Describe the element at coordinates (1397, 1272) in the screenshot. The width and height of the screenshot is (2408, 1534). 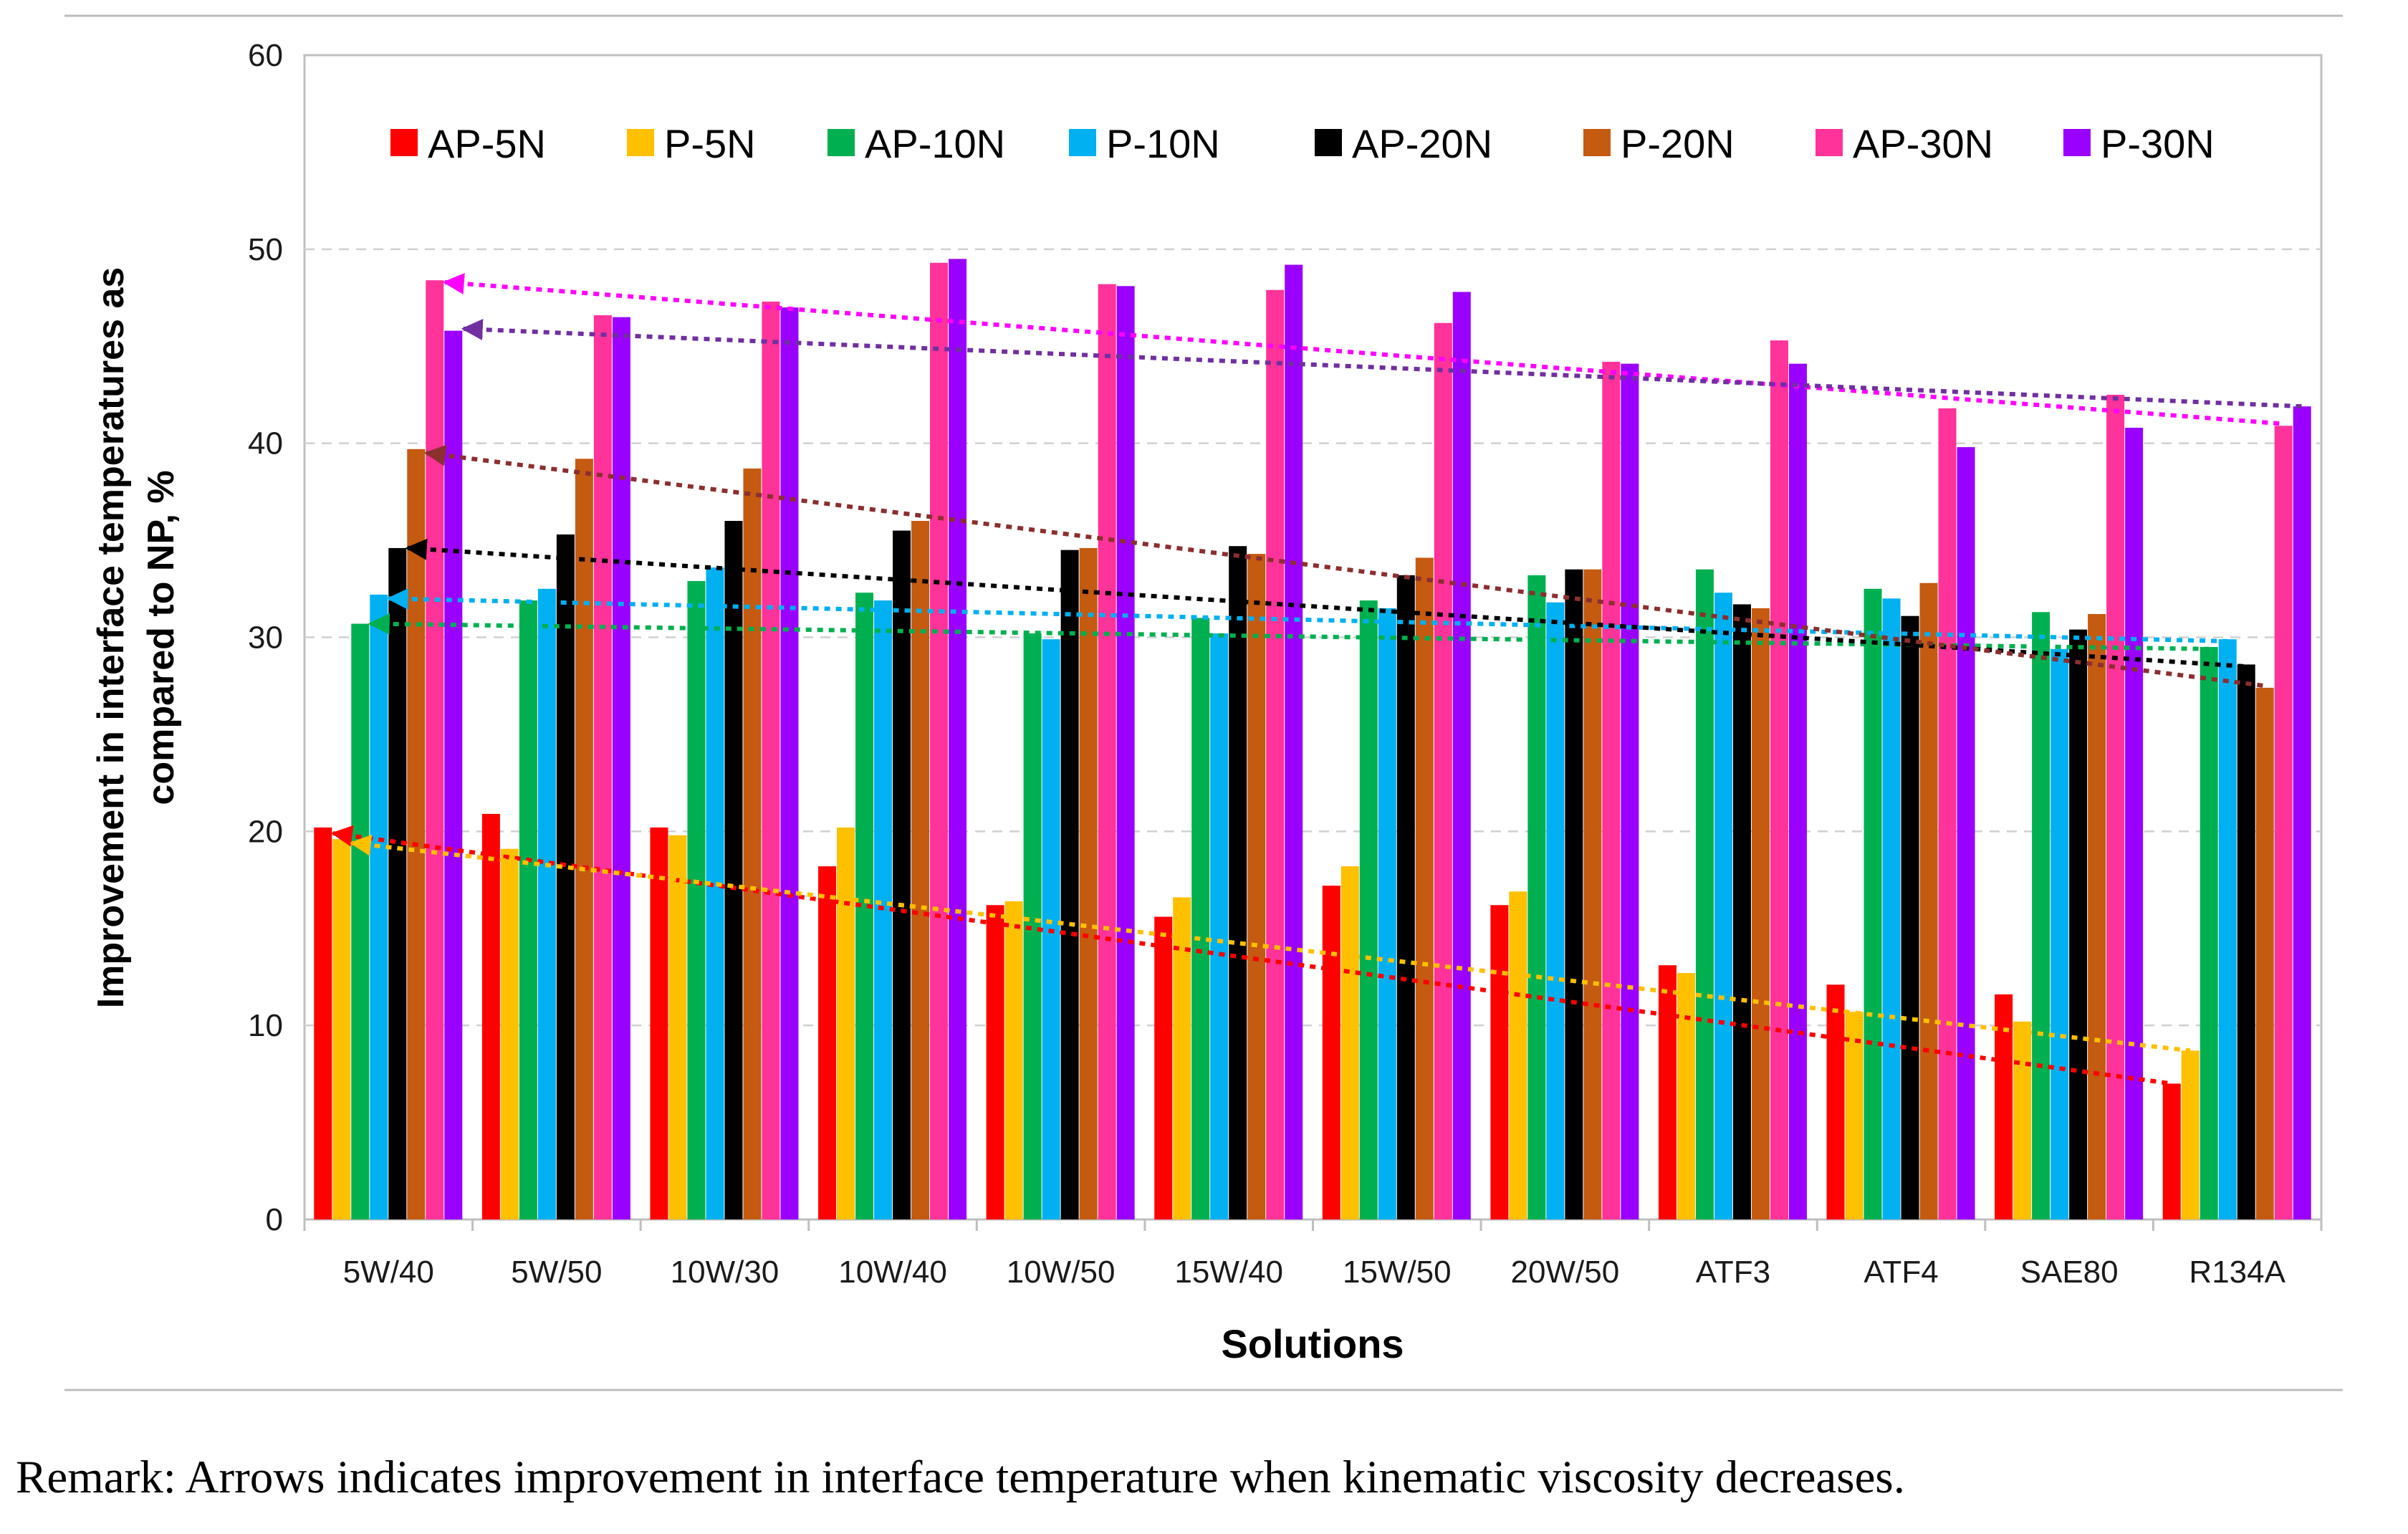
I see `x-tick-label: 15W/50` at that location.